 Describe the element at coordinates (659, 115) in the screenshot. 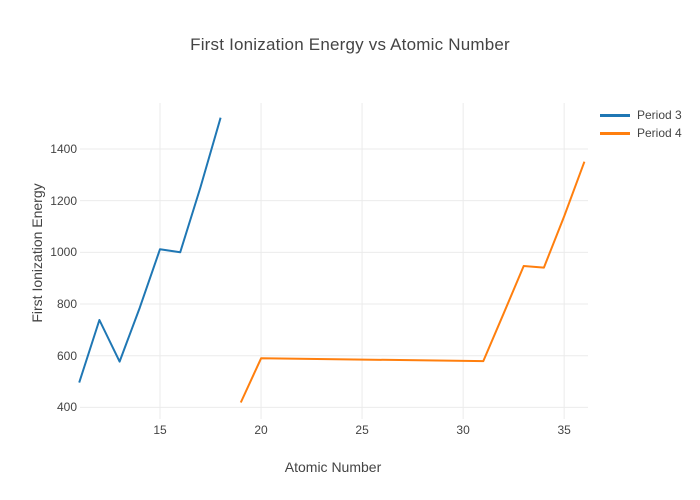

I see `legend-label: Period 3` at that location.